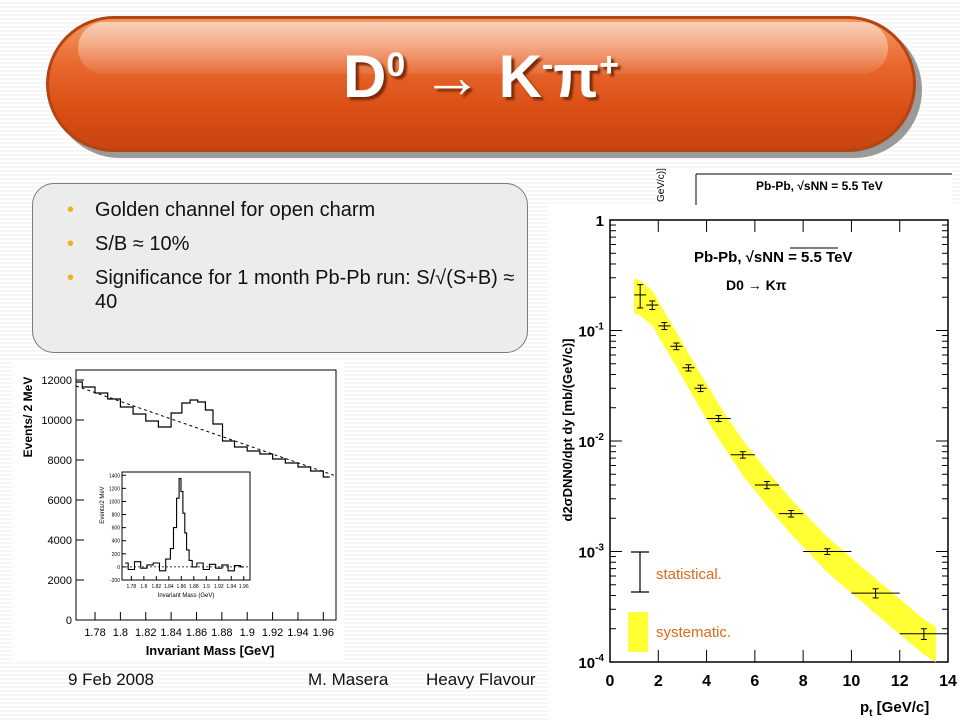  I want to click on bullet-item: • Golden channel for open charm, so click(221, 210).